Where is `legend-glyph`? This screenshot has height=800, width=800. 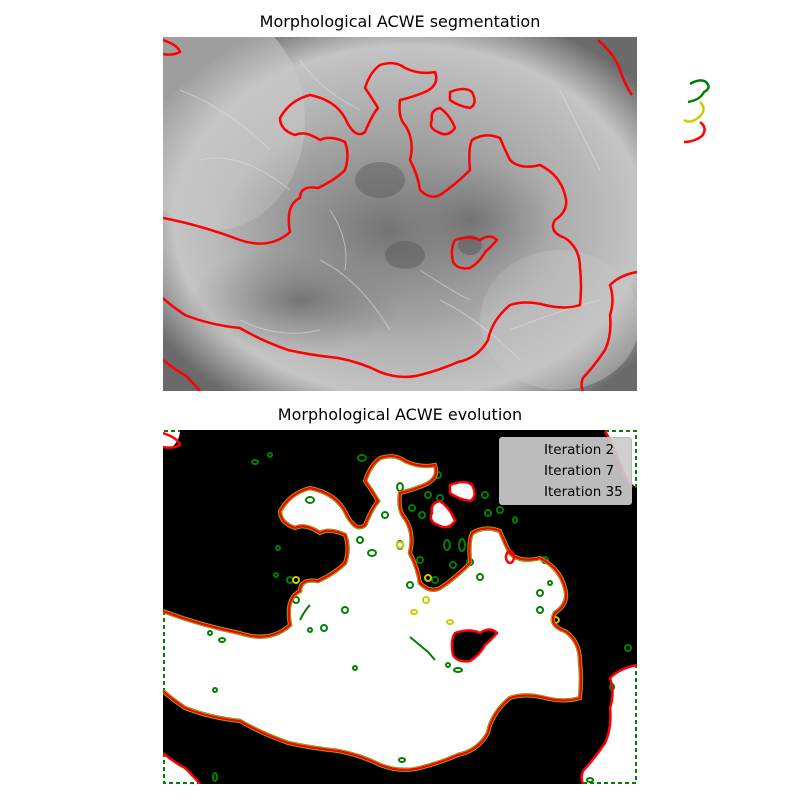
legend-glyph is located at coordinates (696, 111).